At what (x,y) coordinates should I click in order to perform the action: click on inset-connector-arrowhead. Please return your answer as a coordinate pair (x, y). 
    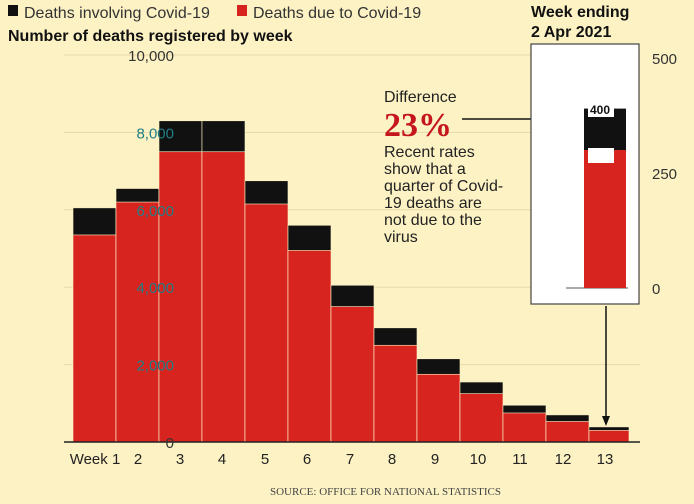
    Looking at the image, I should click on (606, 421).